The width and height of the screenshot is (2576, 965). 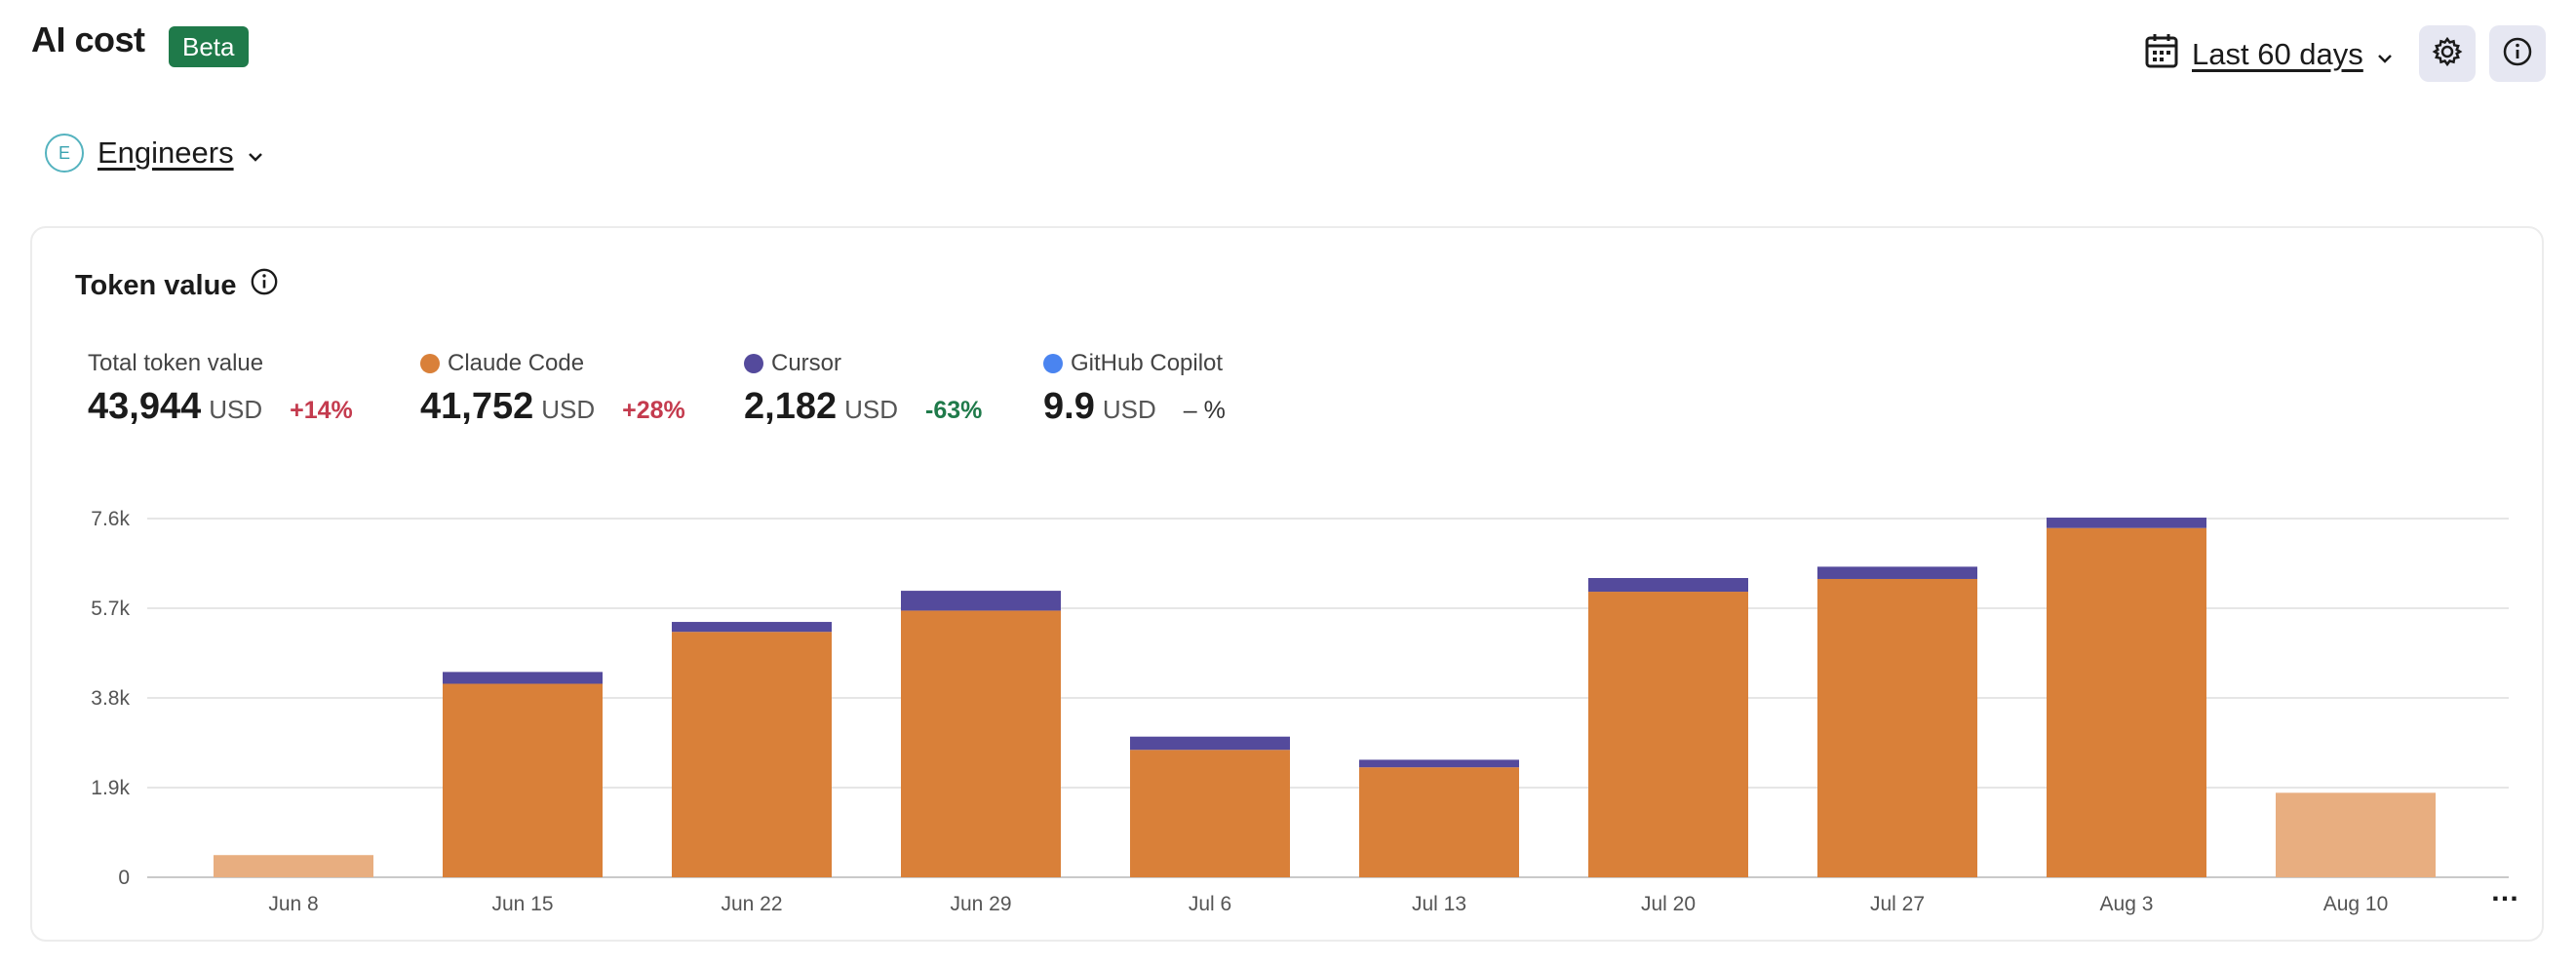 What do you see at coordinates (110, 698) in the screenshot?
I see `y-tick-label: 3.8k` at bounding box center [110, 698].